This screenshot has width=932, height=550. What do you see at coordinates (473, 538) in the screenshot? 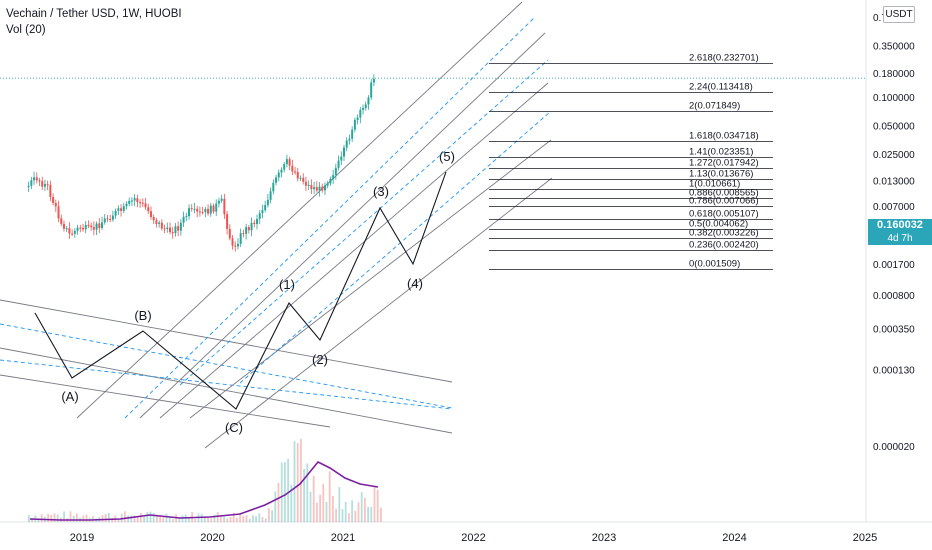
I see `x-tick-label: 2022` at bounding box center [473, 538].